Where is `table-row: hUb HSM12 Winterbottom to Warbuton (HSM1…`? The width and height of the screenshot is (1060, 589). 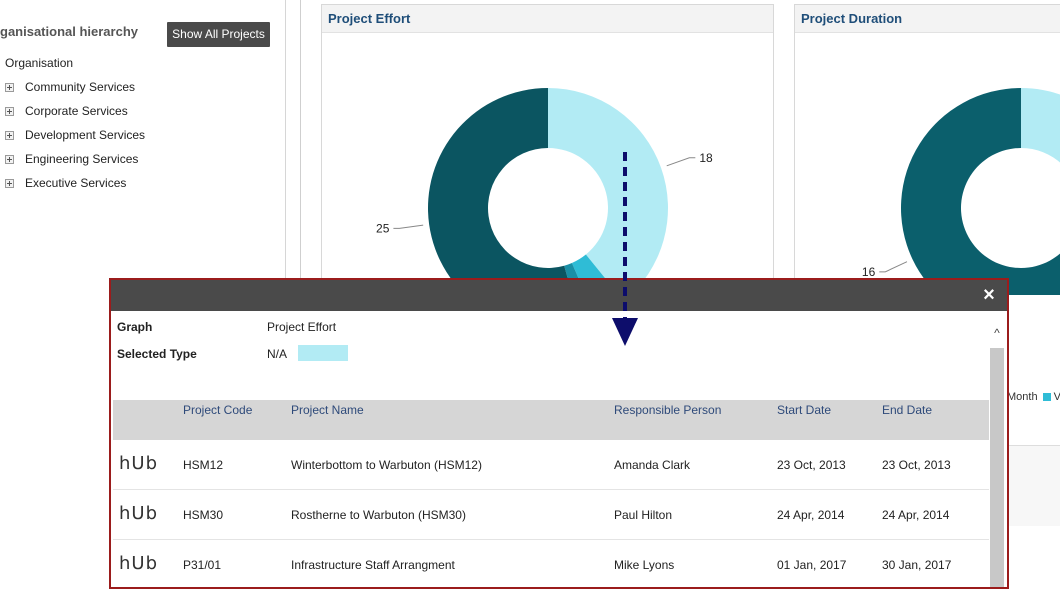 table-row: hUb HSM12 Winterbottom to Warbuton (HSM1… is located at coordinates (551, 465).